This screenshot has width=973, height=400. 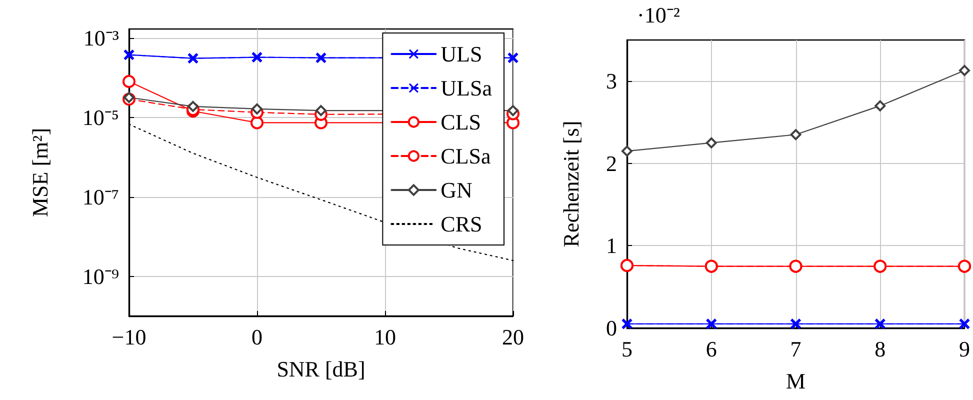 What do you see at coordinates (40, 173) in the screenshot?
I see `y-axis-title: MSE [m²]` at bounding box center [40, 173].